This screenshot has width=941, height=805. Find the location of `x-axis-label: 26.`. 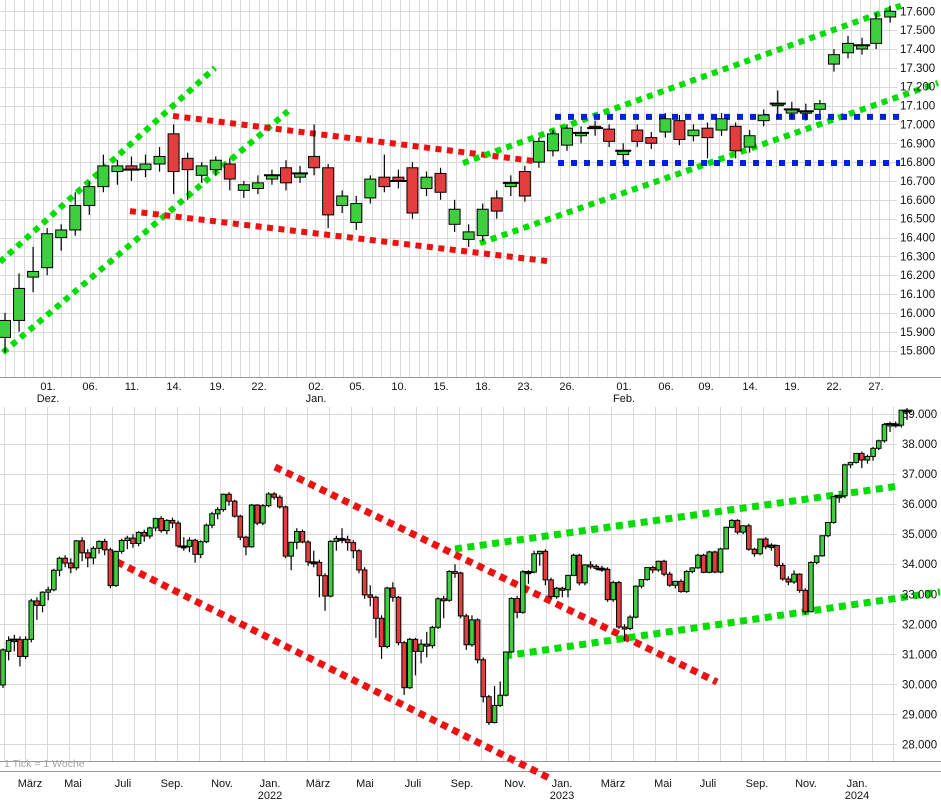

x-axis-label: 26. is located at coordinates (566, 387).